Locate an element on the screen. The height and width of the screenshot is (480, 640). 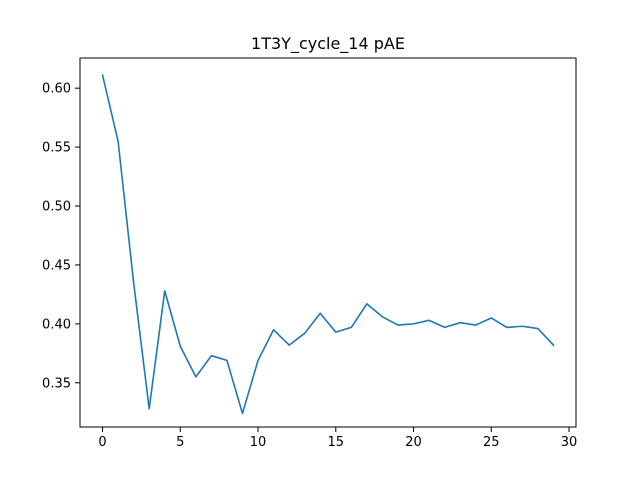
x-tick-label: 15 is located at coordinates (336, 442).